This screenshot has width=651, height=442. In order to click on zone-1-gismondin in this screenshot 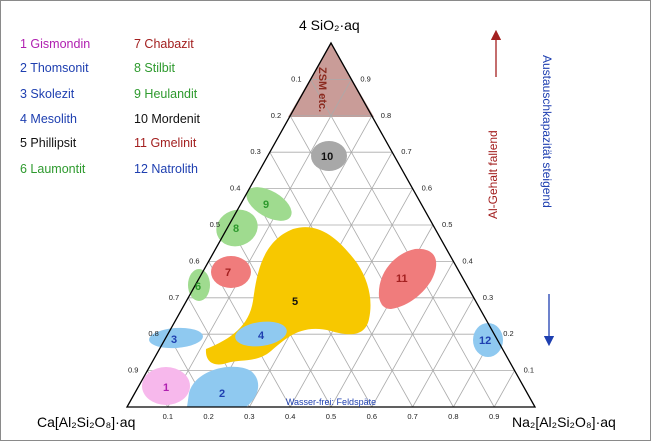, I will do `click(166, 386)`.